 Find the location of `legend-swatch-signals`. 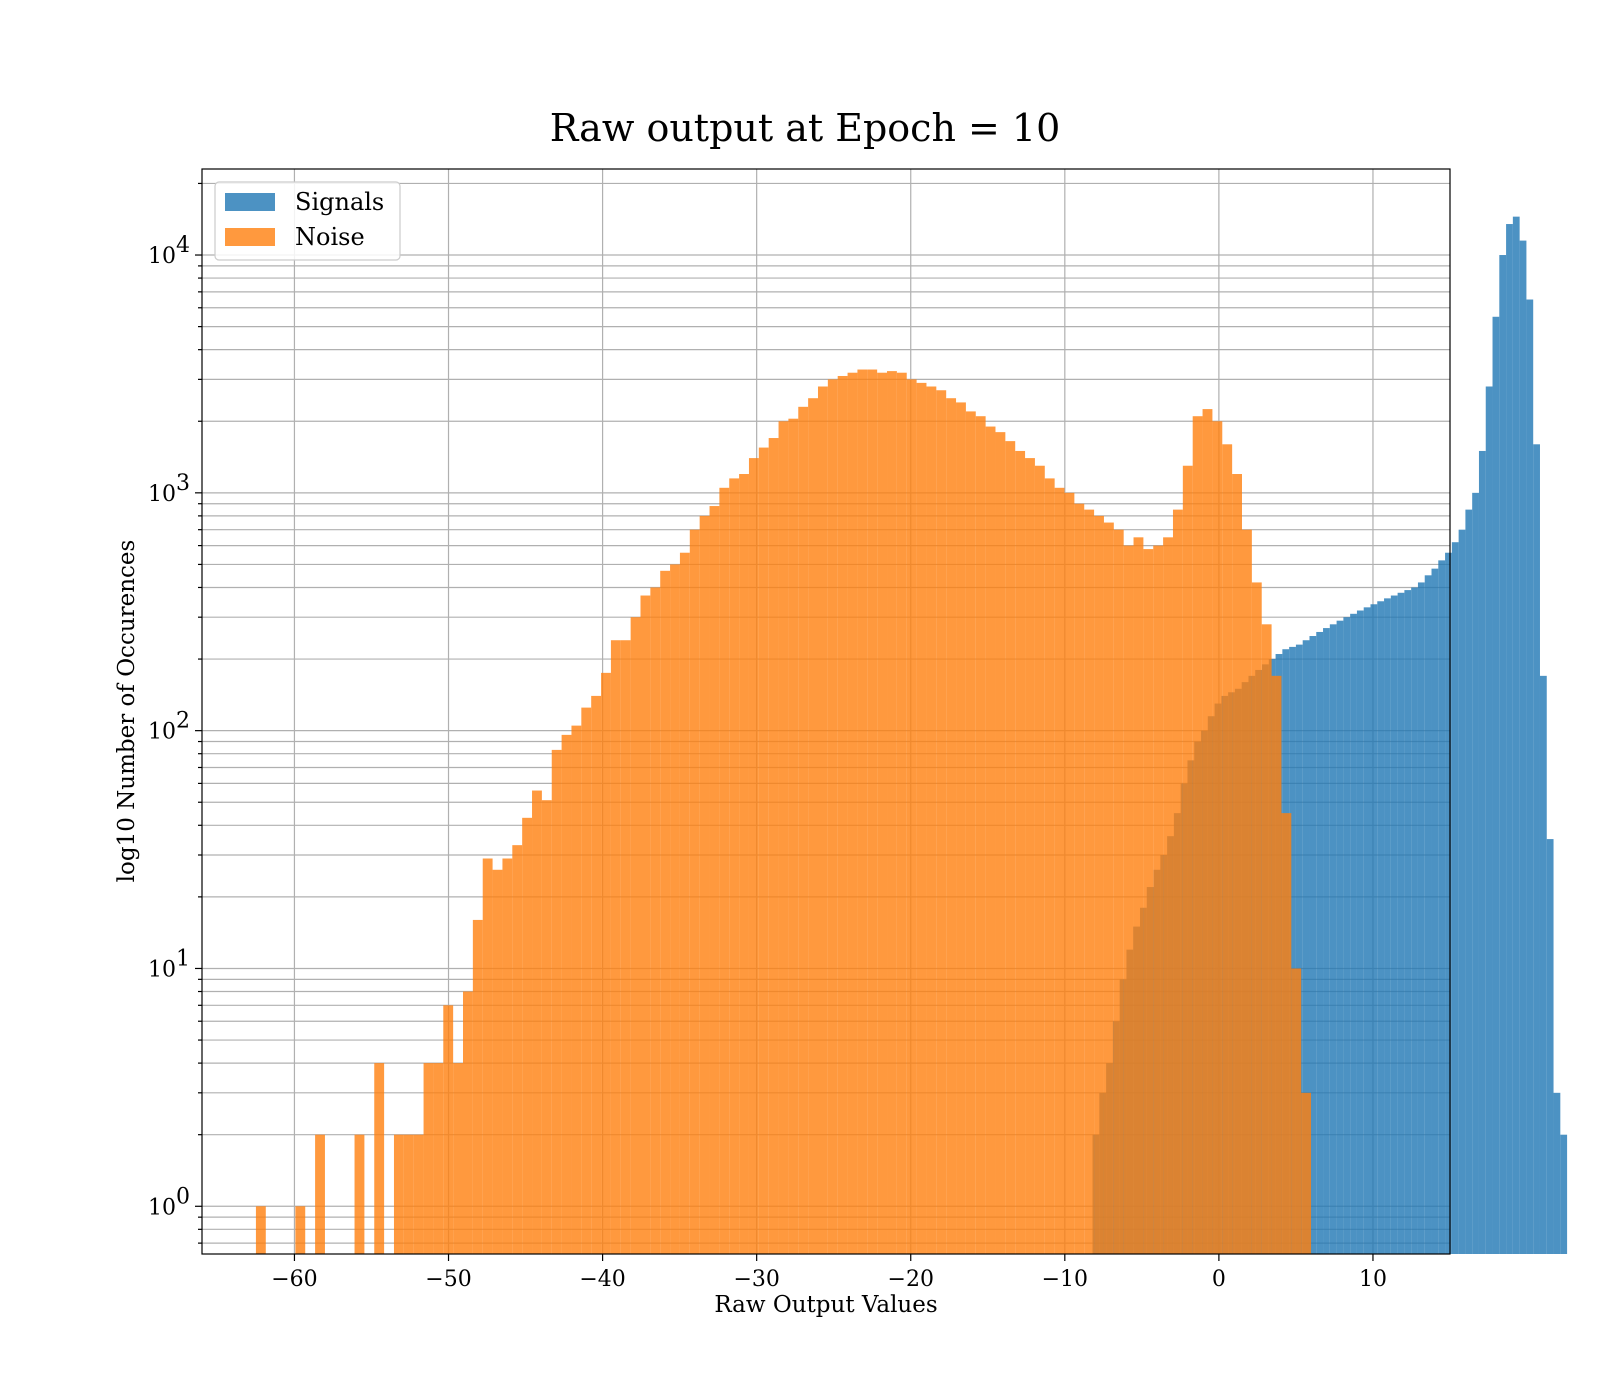

legend-swatch-signals is located at coordinates (250, 202).